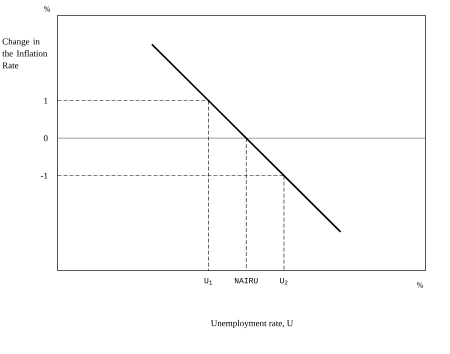 This screenshot has height=354, width=450. Describe the element at coordinates (44, 175) in the screenshot. I see `y-tick-label: -1` at that location.